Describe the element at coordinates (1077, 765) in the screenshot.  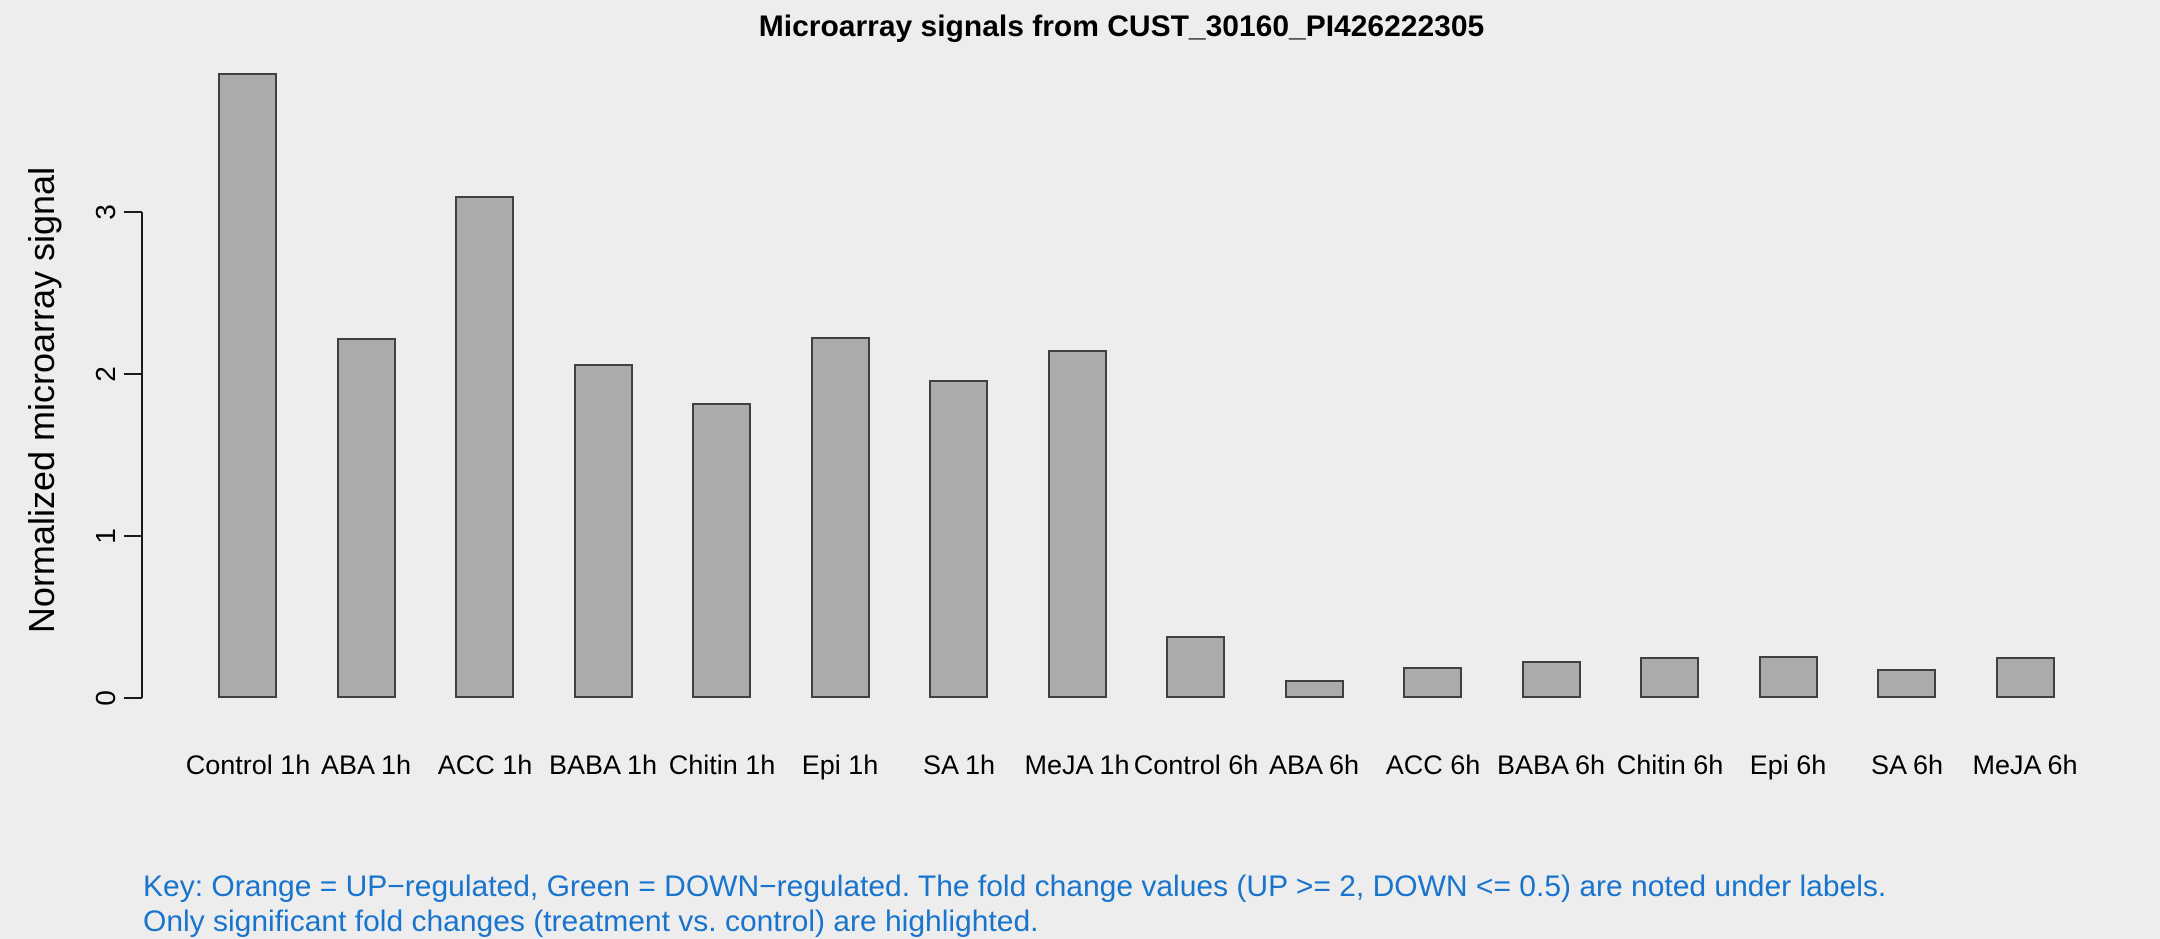
I see `x-axis-label: MeJA 1h` at that location.